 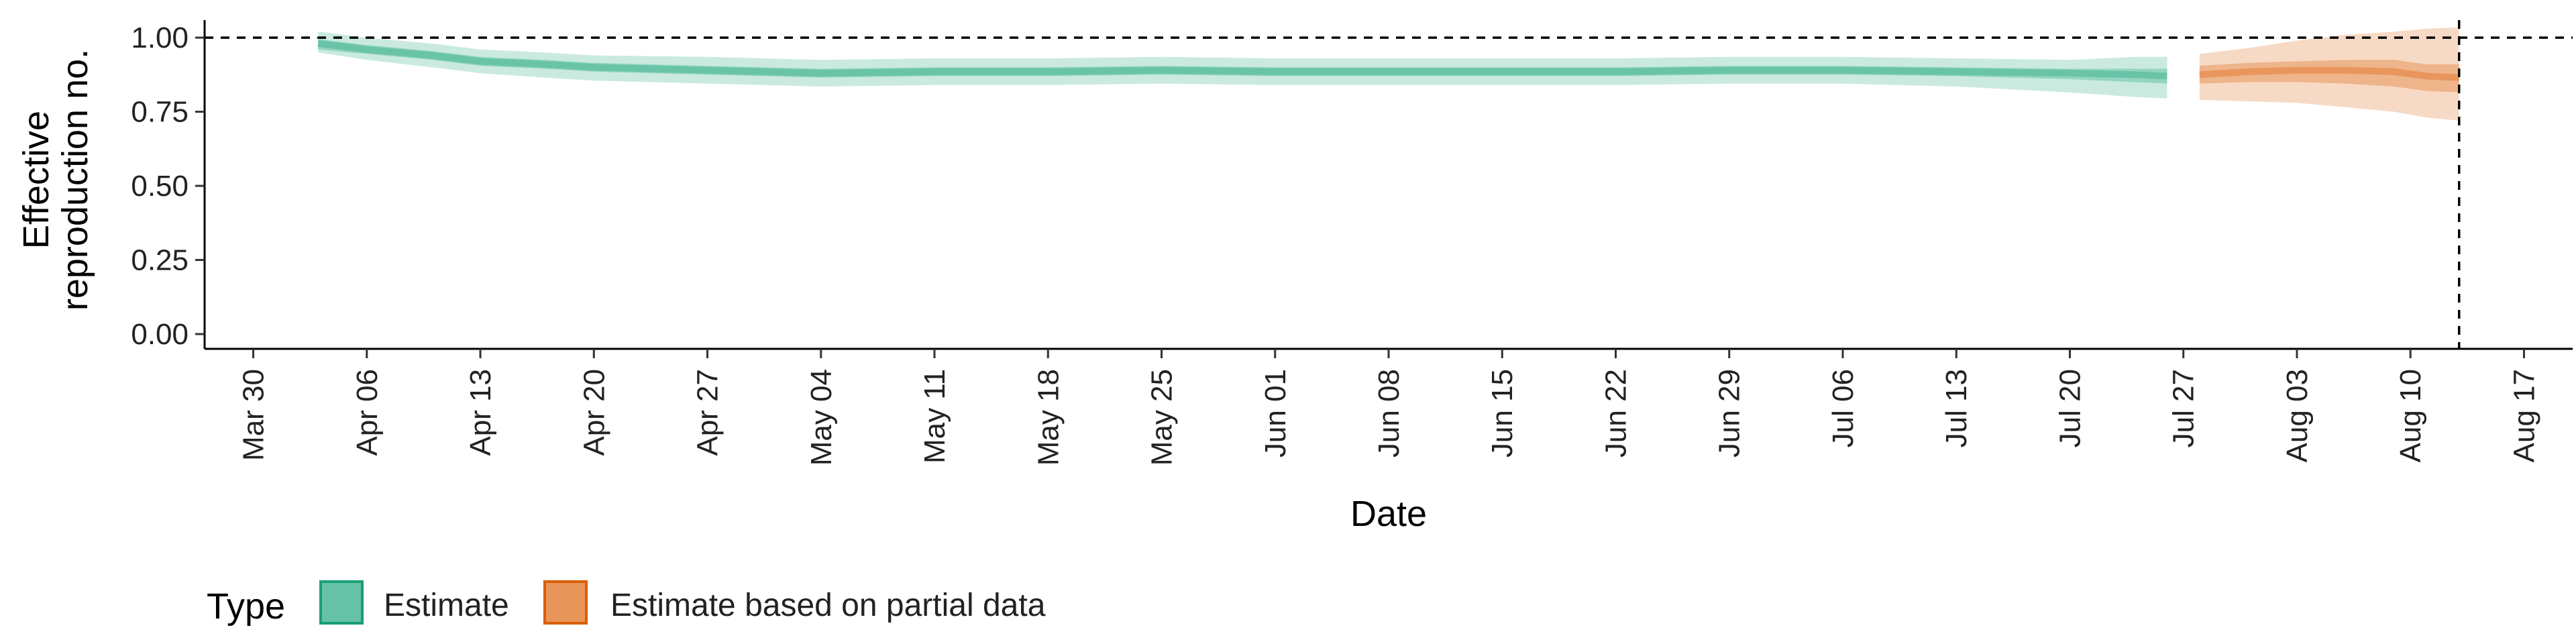 I want to click on estimate-median-line, so click(x=1242, y=60).